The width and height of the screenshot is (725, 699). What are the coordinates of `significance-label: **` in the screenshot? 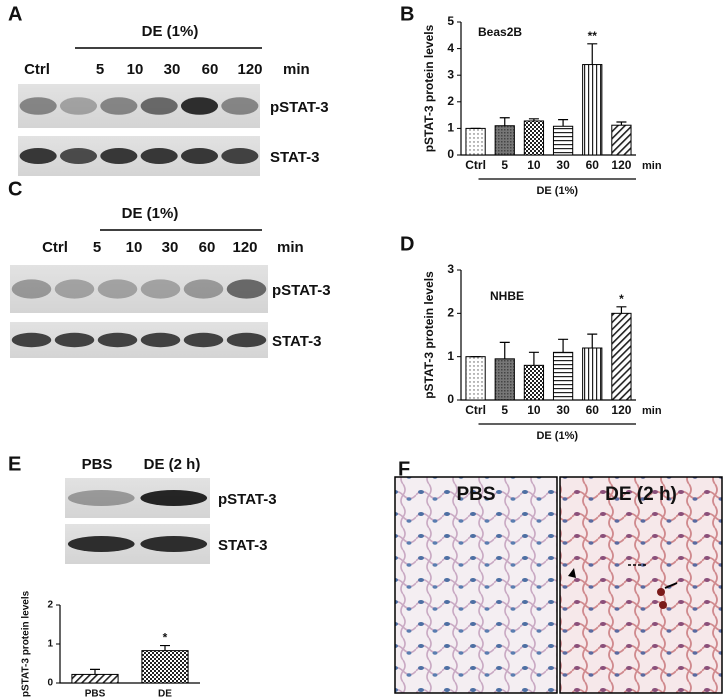 It's located at (593, 36).